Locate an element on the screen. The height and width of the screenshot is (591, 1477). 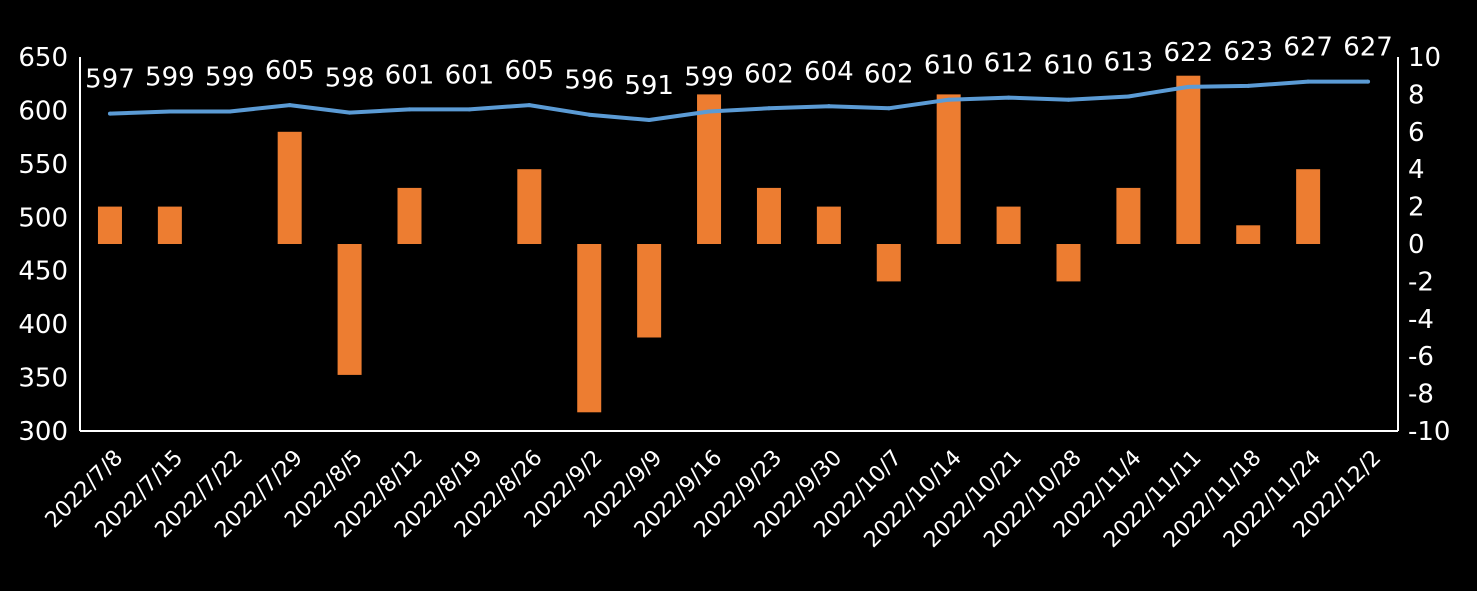
y-right-tick-label: -6 is located at coordinates (1421, 357).